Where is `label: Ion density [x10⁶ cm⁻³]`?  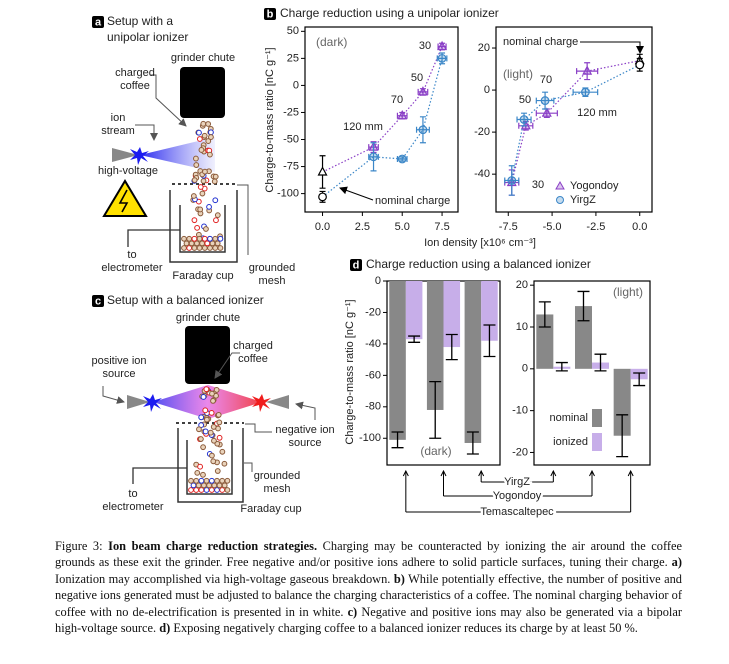
label: Ion density [x10⁶ cm⁻³] is located at coordinates (480, 243).